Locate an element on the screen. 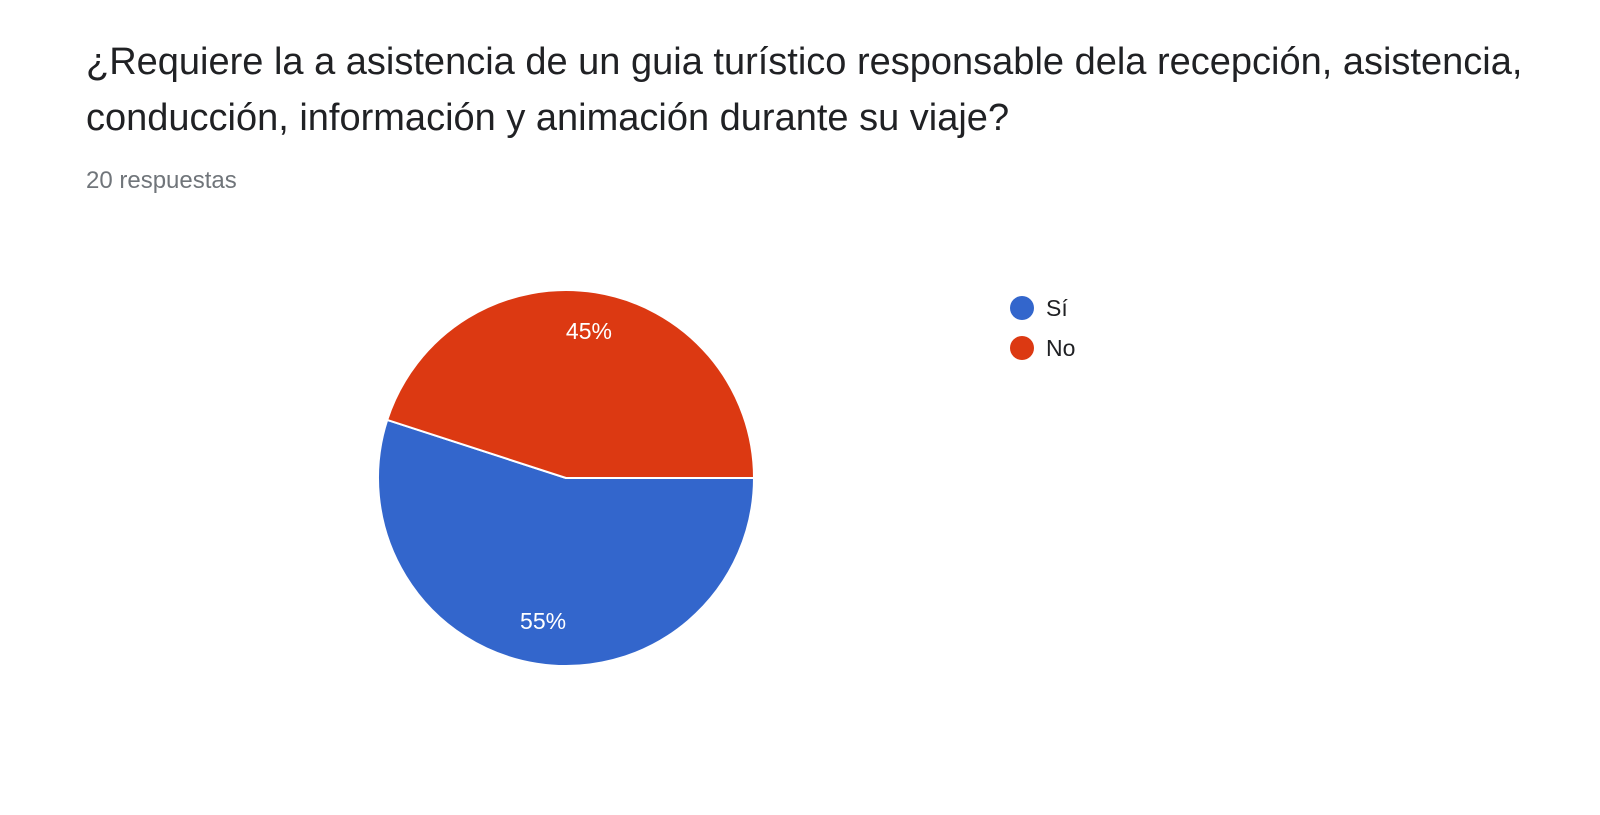  legend-label-no: No is located at coordinates (1061, 347).